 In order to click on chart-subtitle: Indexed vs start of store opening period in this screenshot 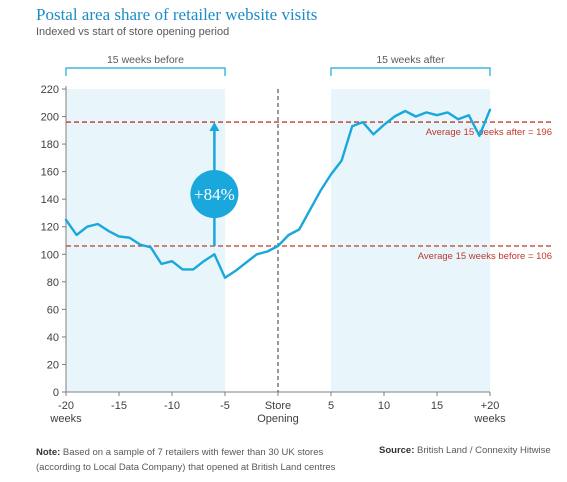, I will do `click(133, 32)`.